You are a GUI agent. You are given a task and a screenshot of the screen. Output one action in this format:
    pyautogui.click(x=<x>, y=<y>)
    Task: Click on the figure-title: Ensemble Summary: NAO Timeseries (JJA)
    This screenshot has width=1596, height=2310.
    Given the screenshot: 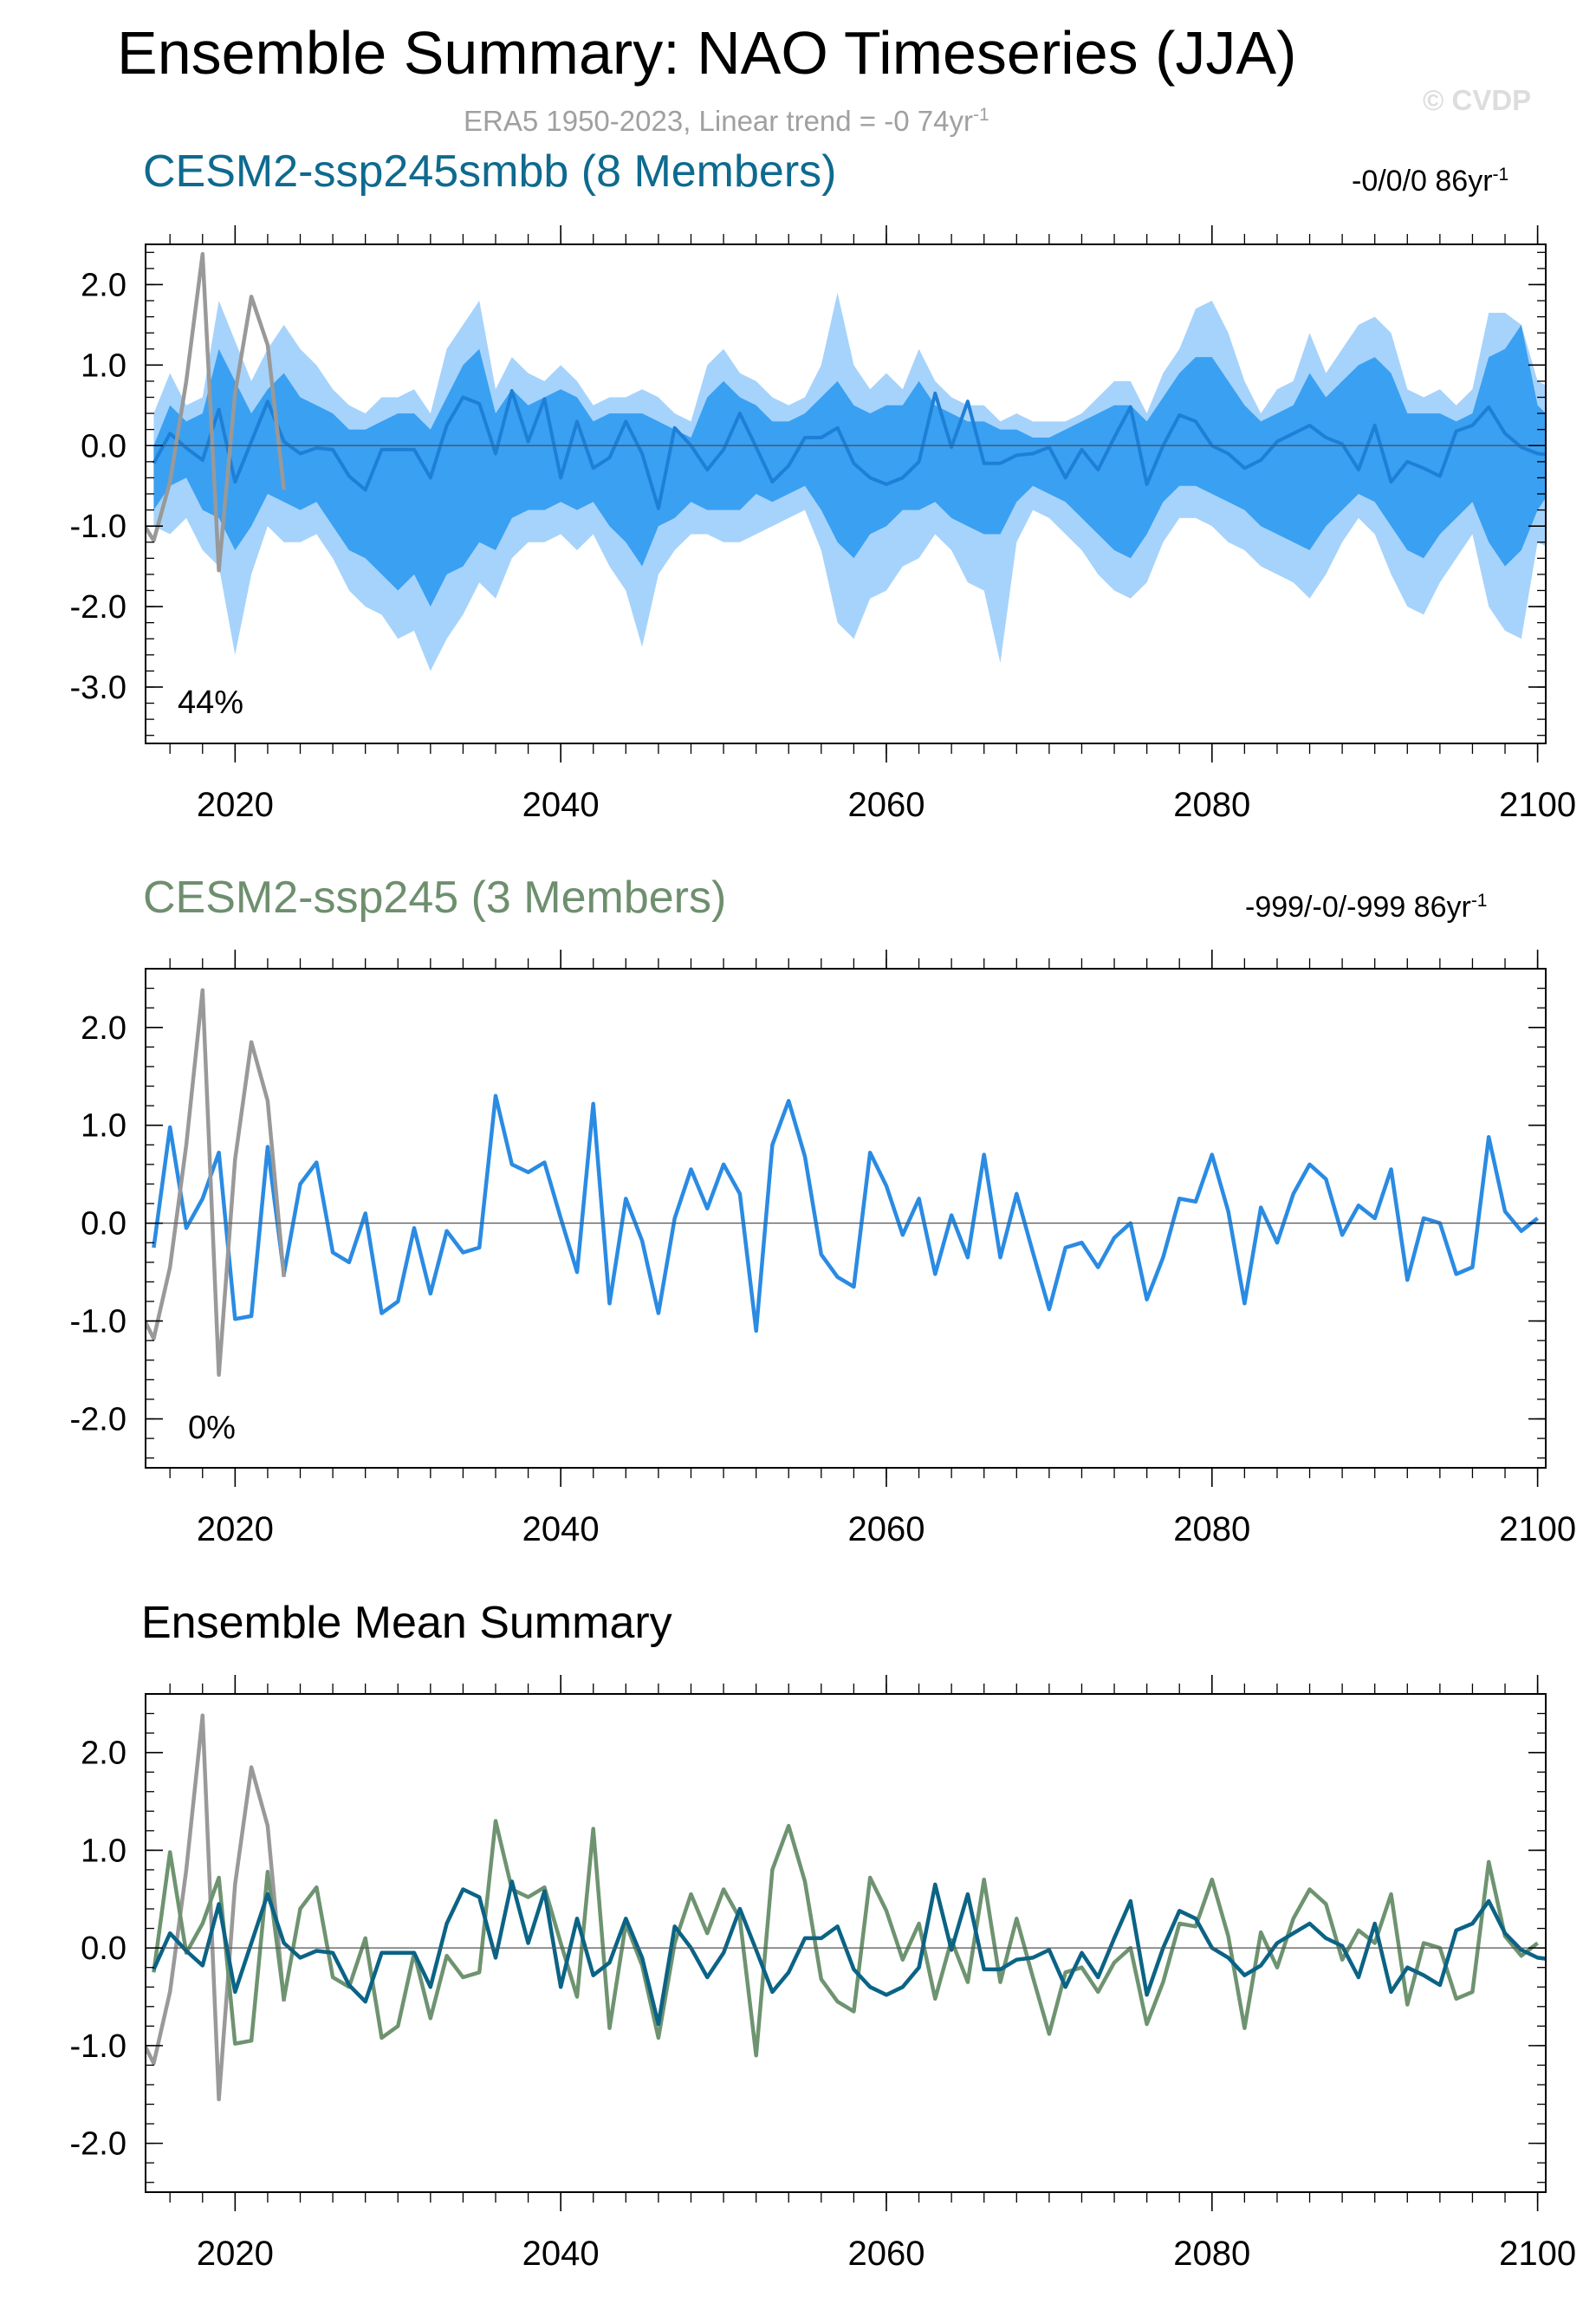 What is the action you would take?
    pyautogui.click(x=706, y=53)
    